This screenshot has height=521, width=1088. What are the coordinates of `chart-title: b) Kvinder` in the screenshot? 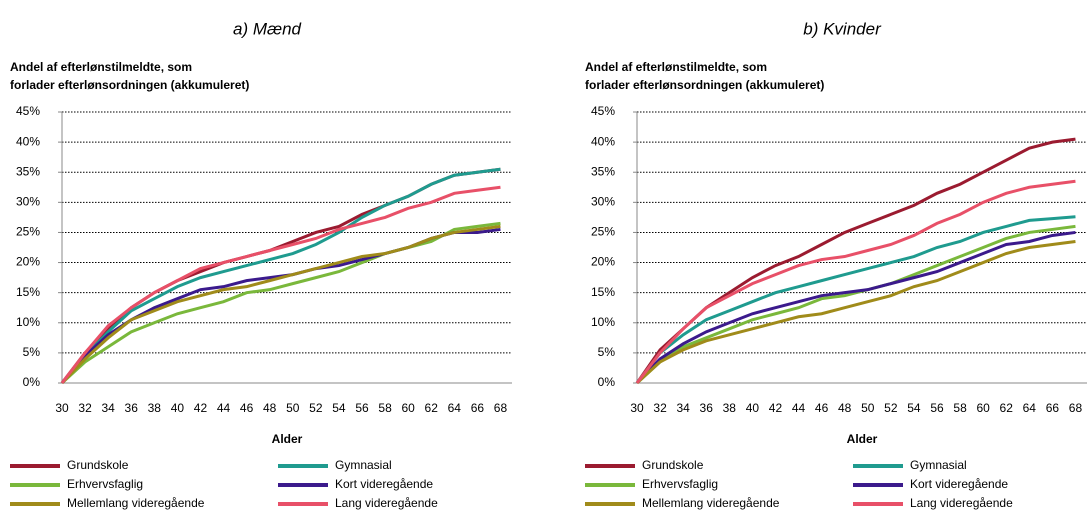 It's located at (842, 28).